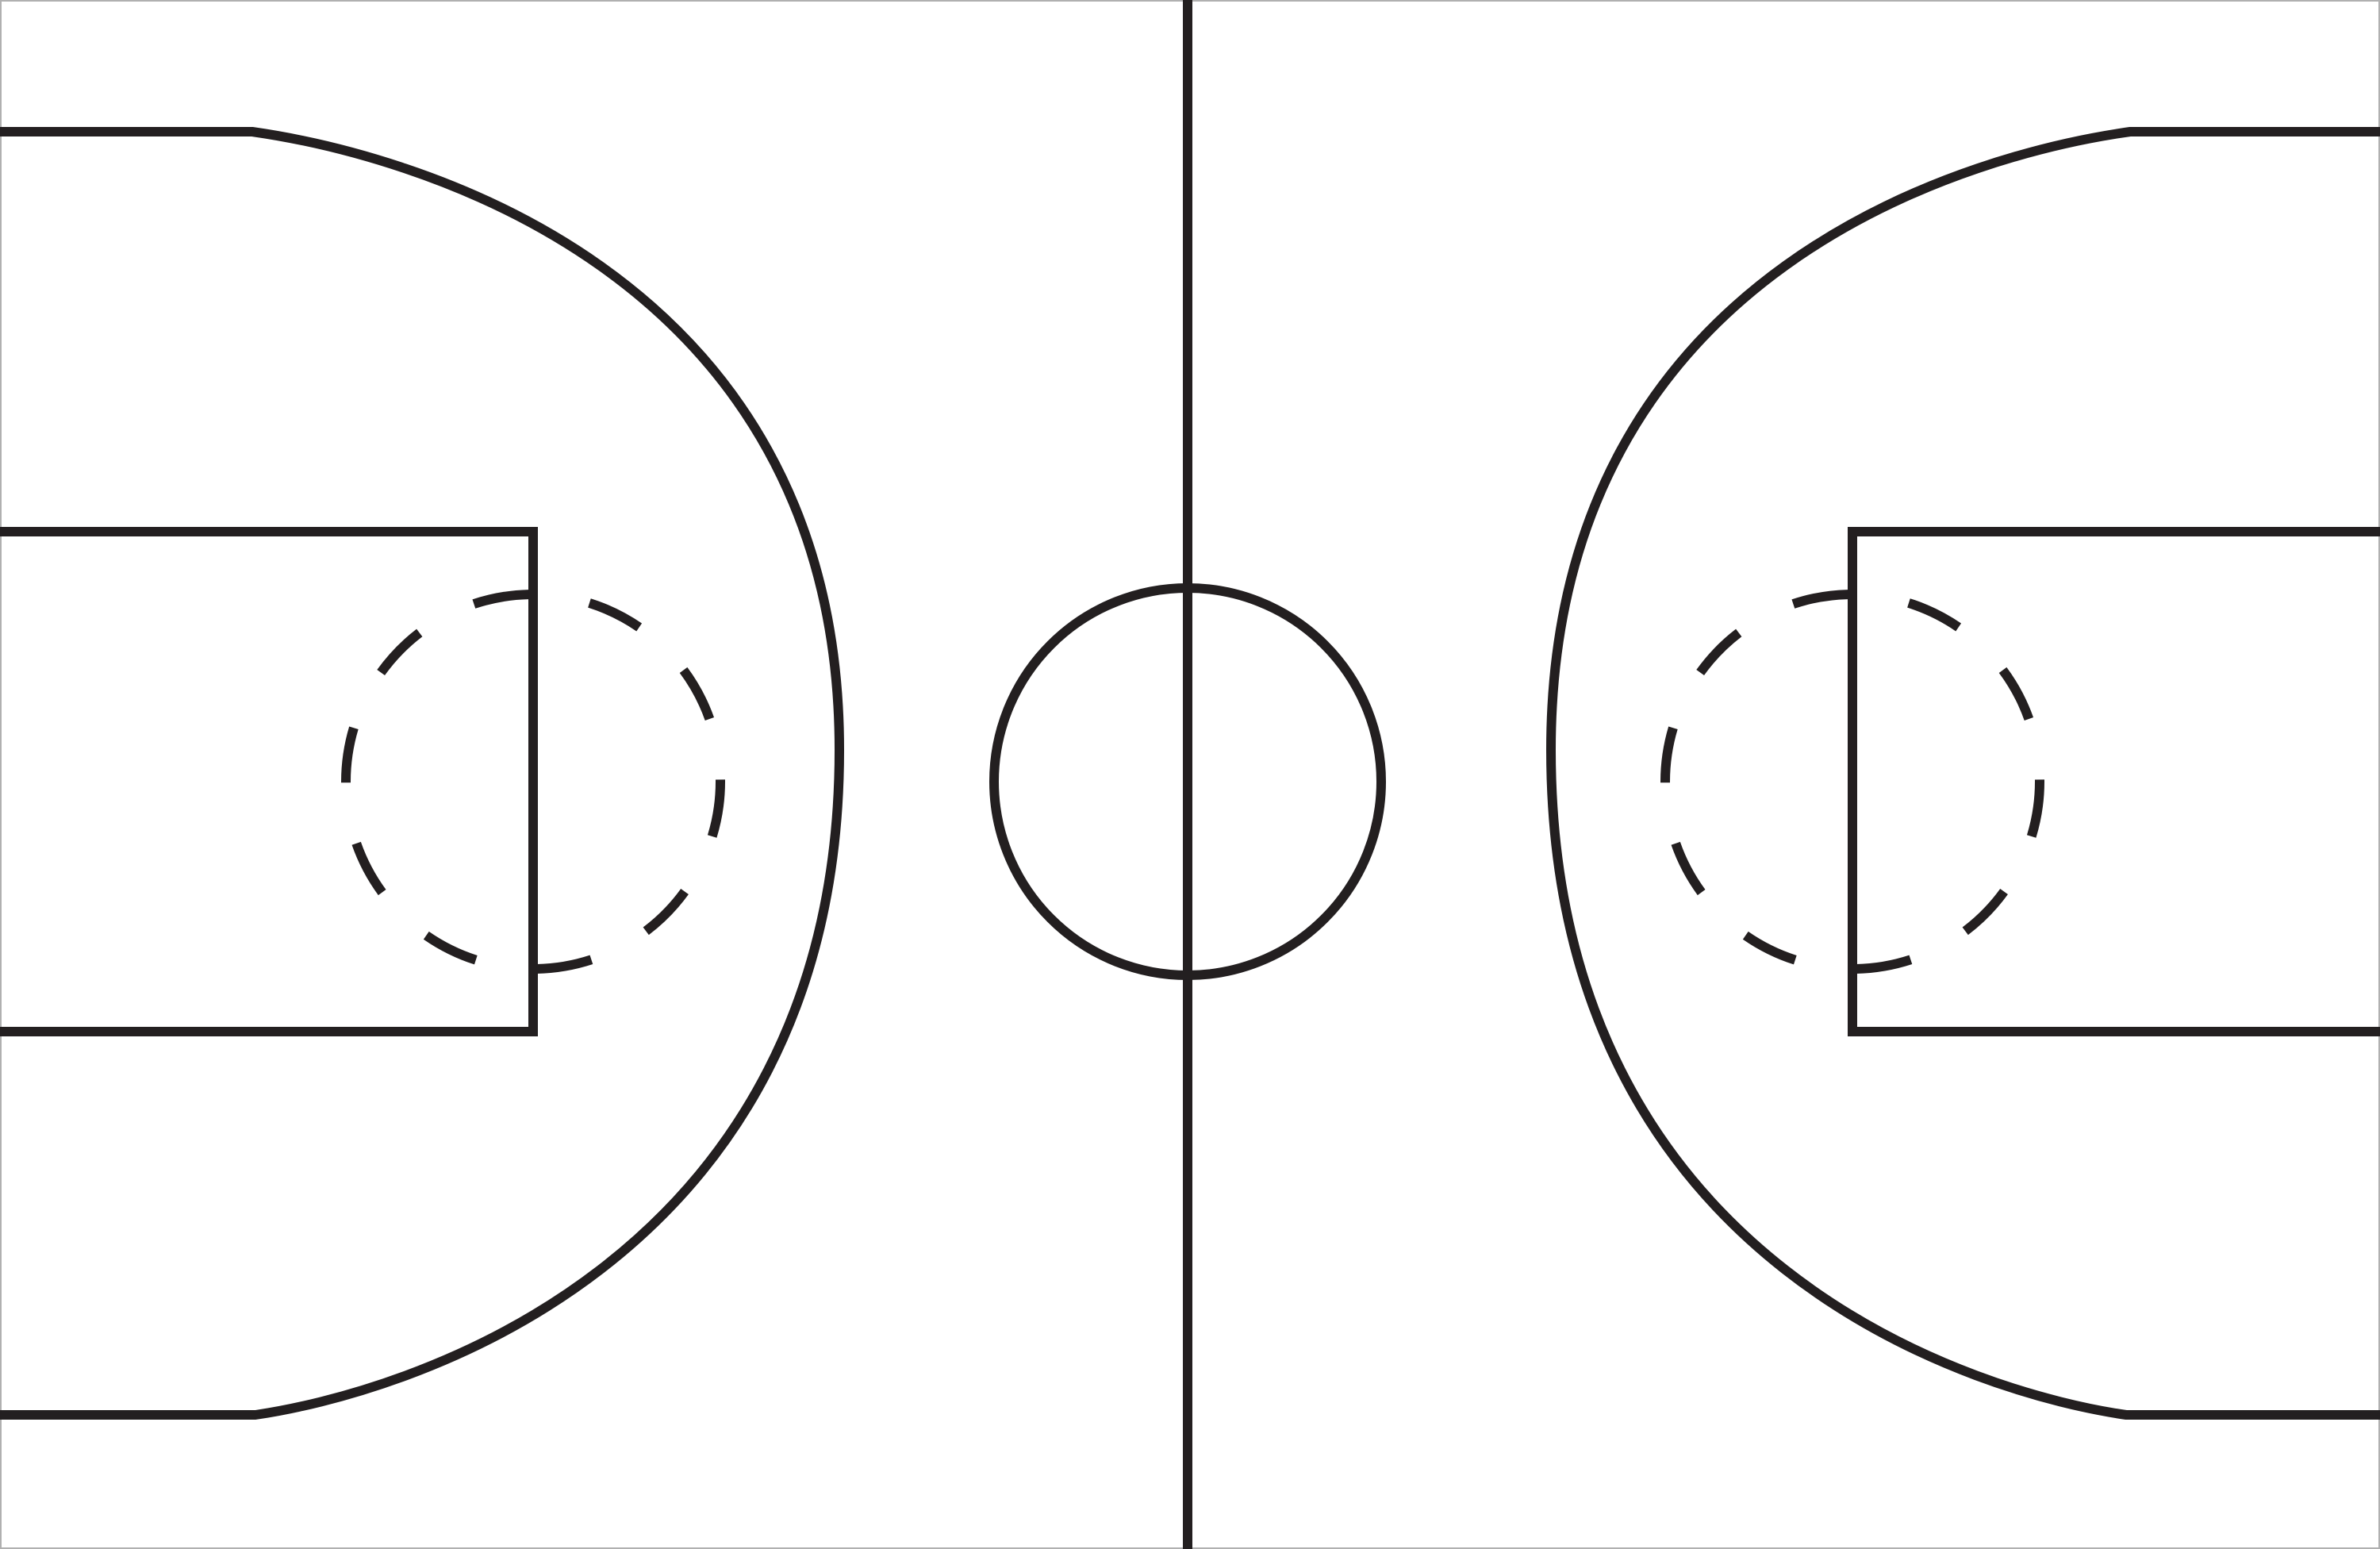 The image size is (2380, 1549). Describe the element at coordinates (2114, 781) in the screenshot. I see `right-key-lane` at that location.